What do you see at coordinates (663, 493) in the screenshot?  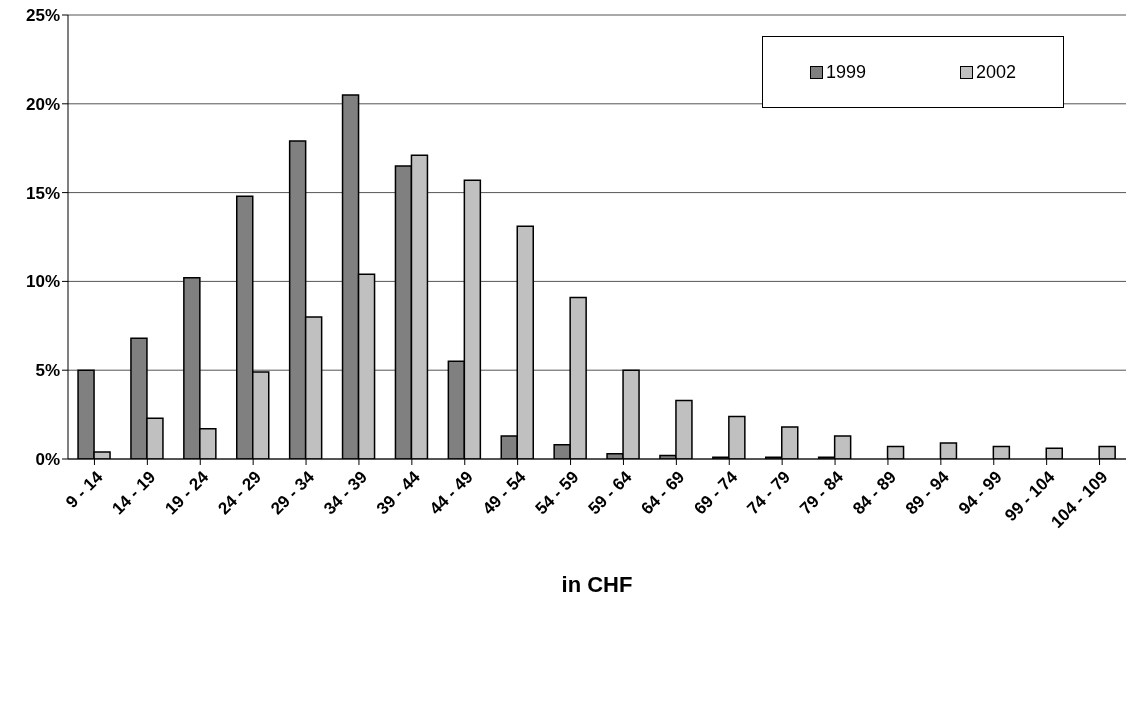 I see `x-tick-label: 64 - 69` at bounding box center [663, 493].